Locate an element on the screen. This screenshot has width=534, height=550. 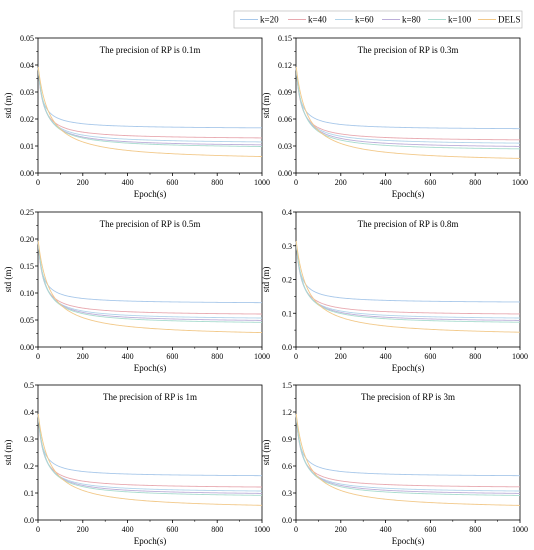
legend-label: DELS is located at coordinates (509, 20).